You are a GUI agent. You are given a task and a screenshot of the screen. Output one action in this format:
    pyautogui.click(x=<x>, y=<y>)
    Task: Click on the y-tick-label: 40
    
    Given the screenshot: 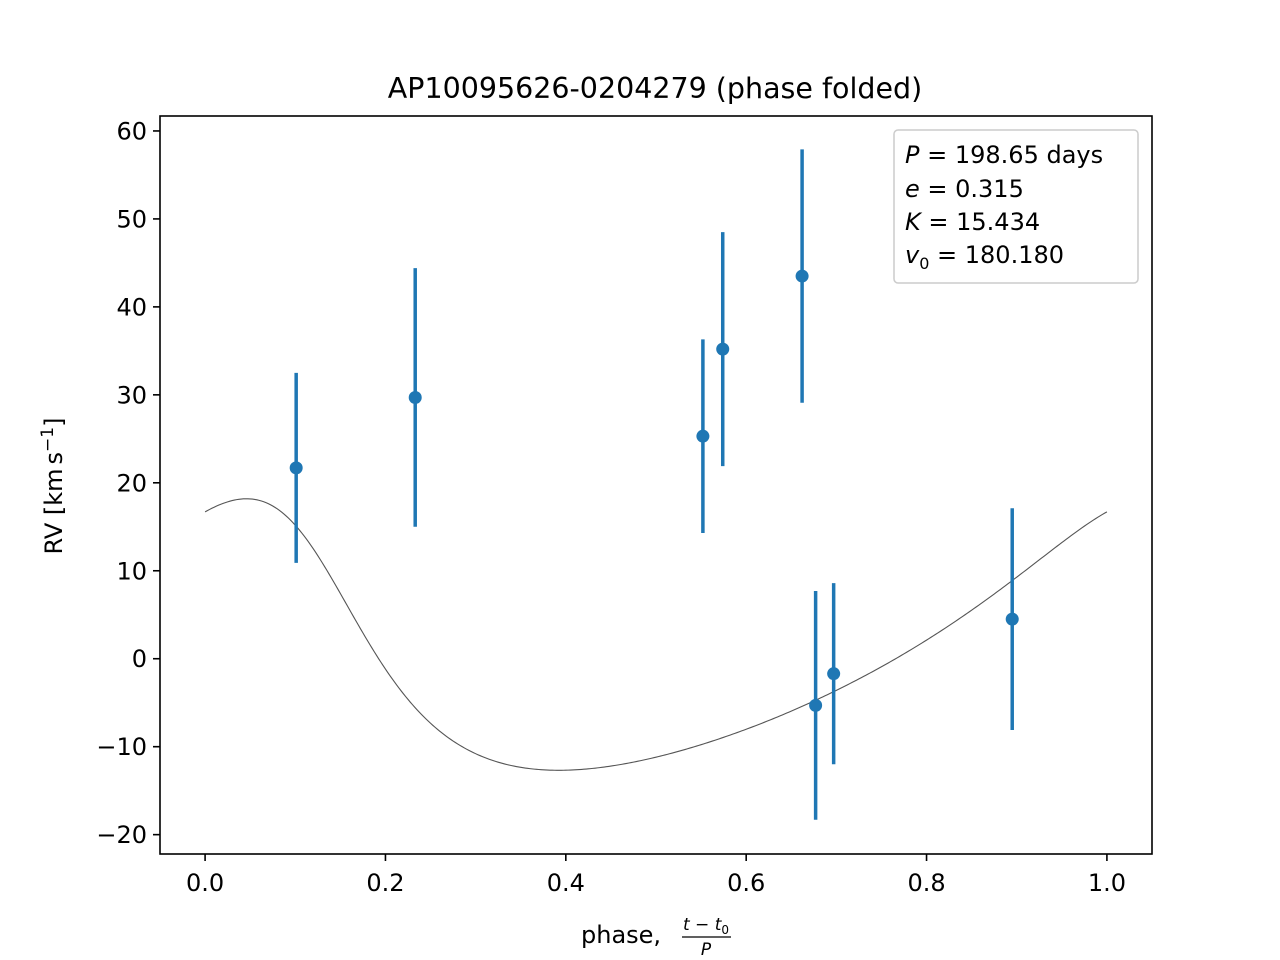 What is the action you would take?
    pyautogui.click(x=131, y=307)
    